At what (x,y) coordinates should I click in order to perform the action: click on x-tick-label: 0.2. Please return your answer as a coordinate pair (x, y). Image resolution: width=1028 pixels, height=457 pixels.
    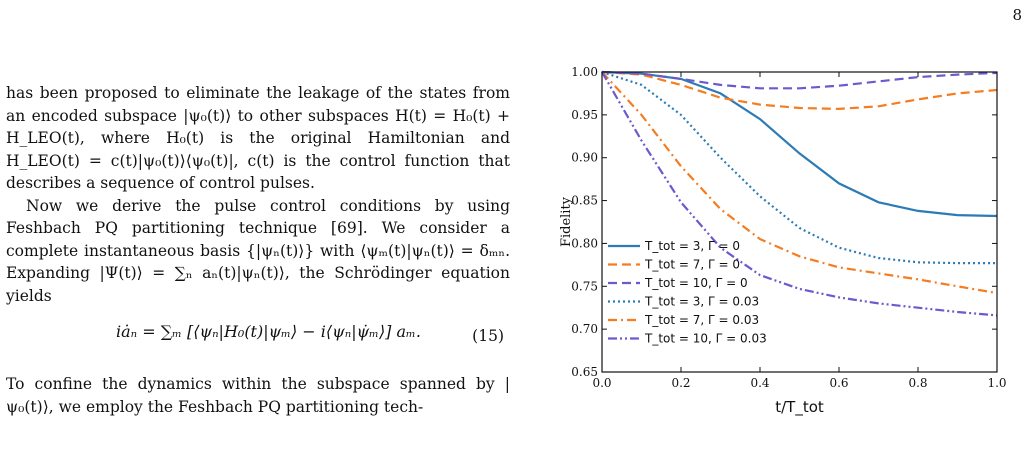
    Looking at the image, I should click on (680, 383).